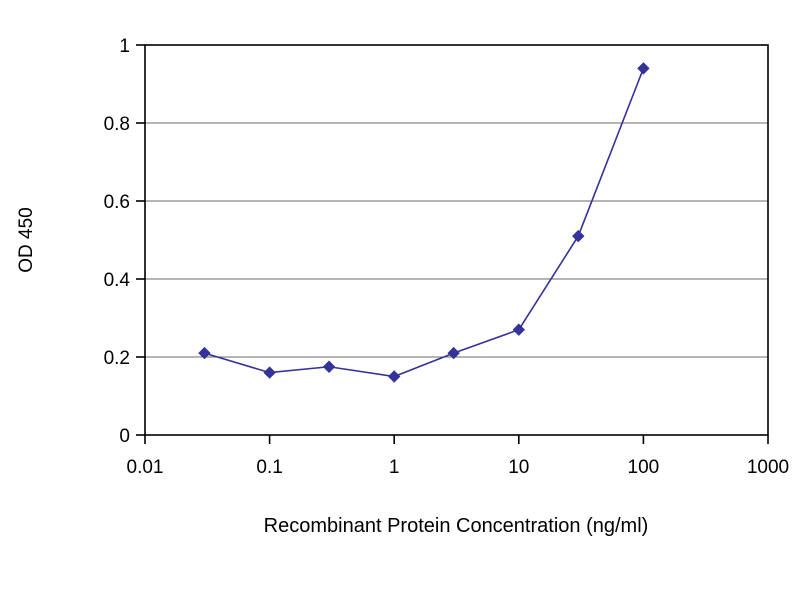 Image resolution: width=800 pixels, height=600 pixels. I want to click on y-tick-label: 0.6, so click(117, 202).